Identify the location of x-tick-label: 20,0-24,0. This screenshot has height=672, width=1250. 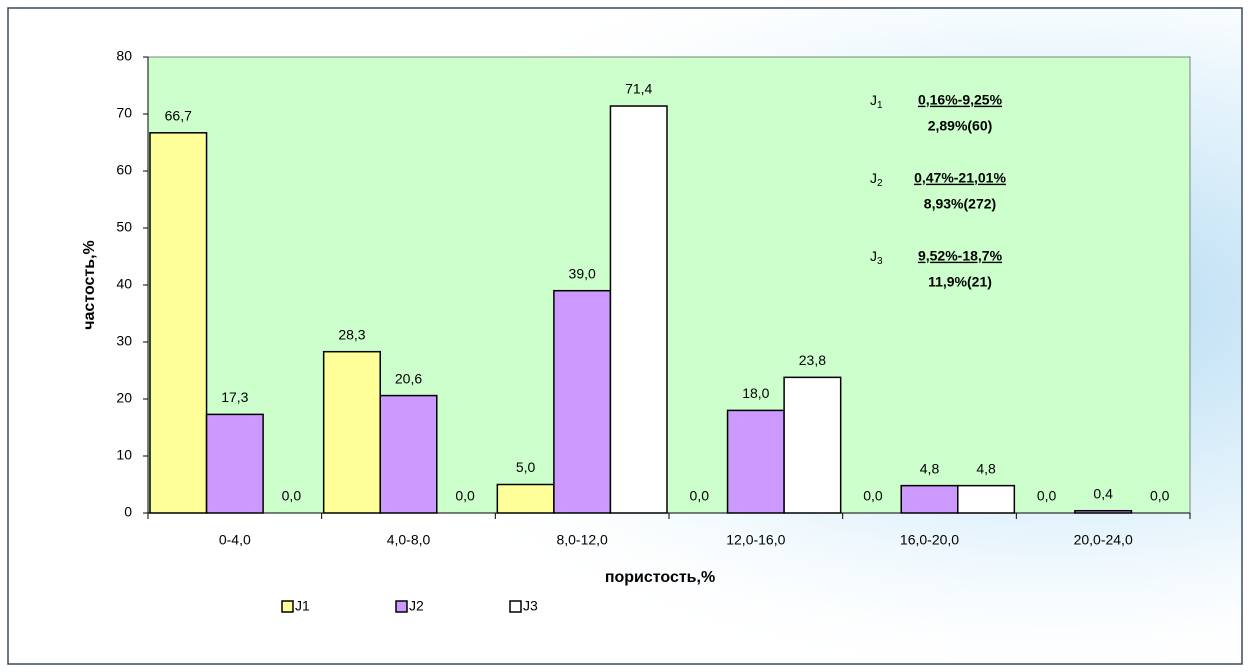
(1103, 540).